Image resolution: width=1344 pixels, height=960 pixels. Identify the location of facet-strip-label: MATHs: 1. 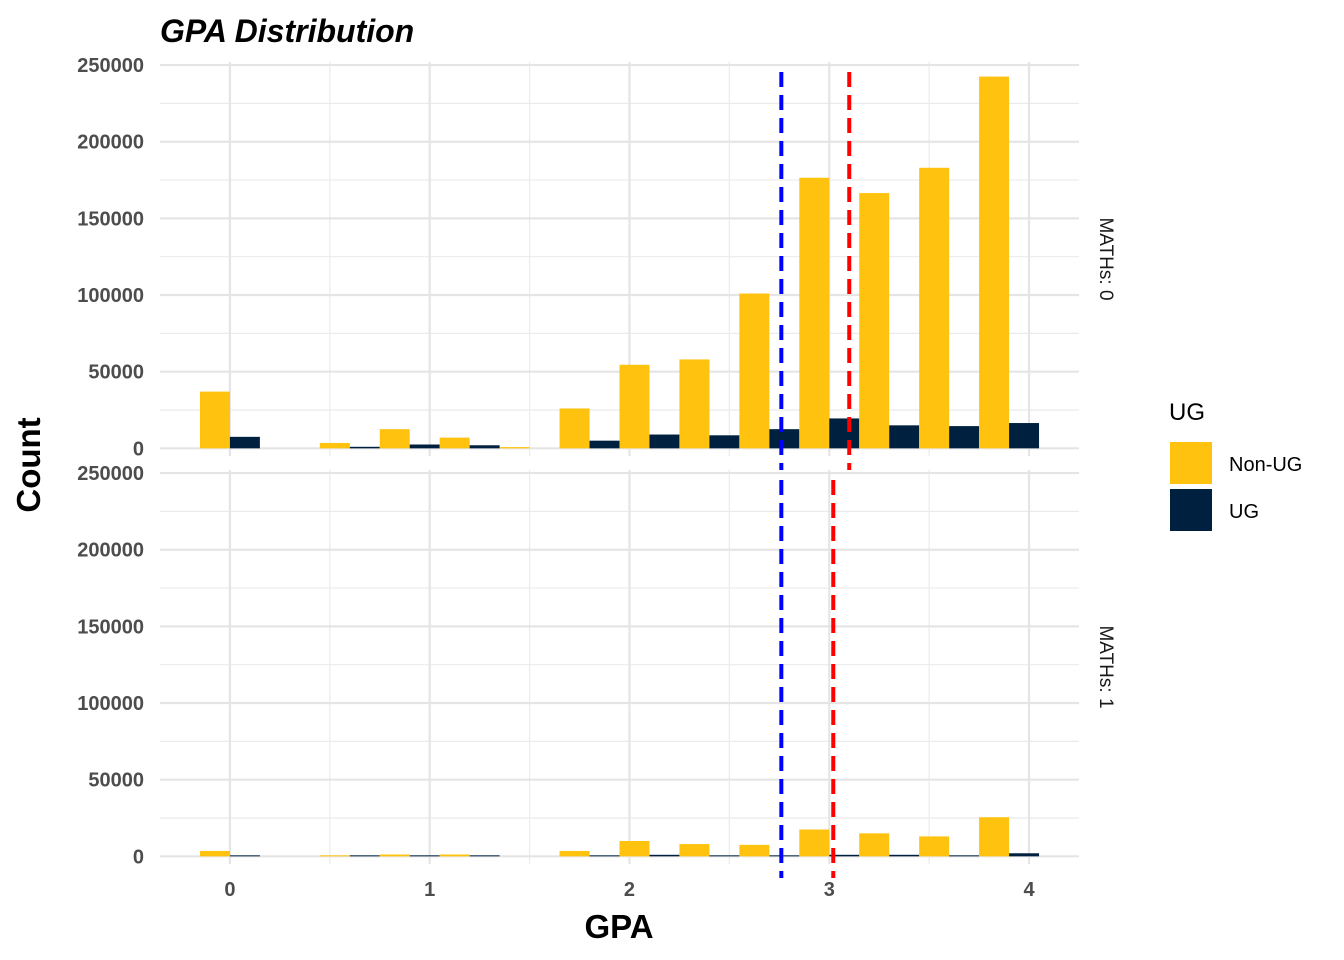
(1105, 666).